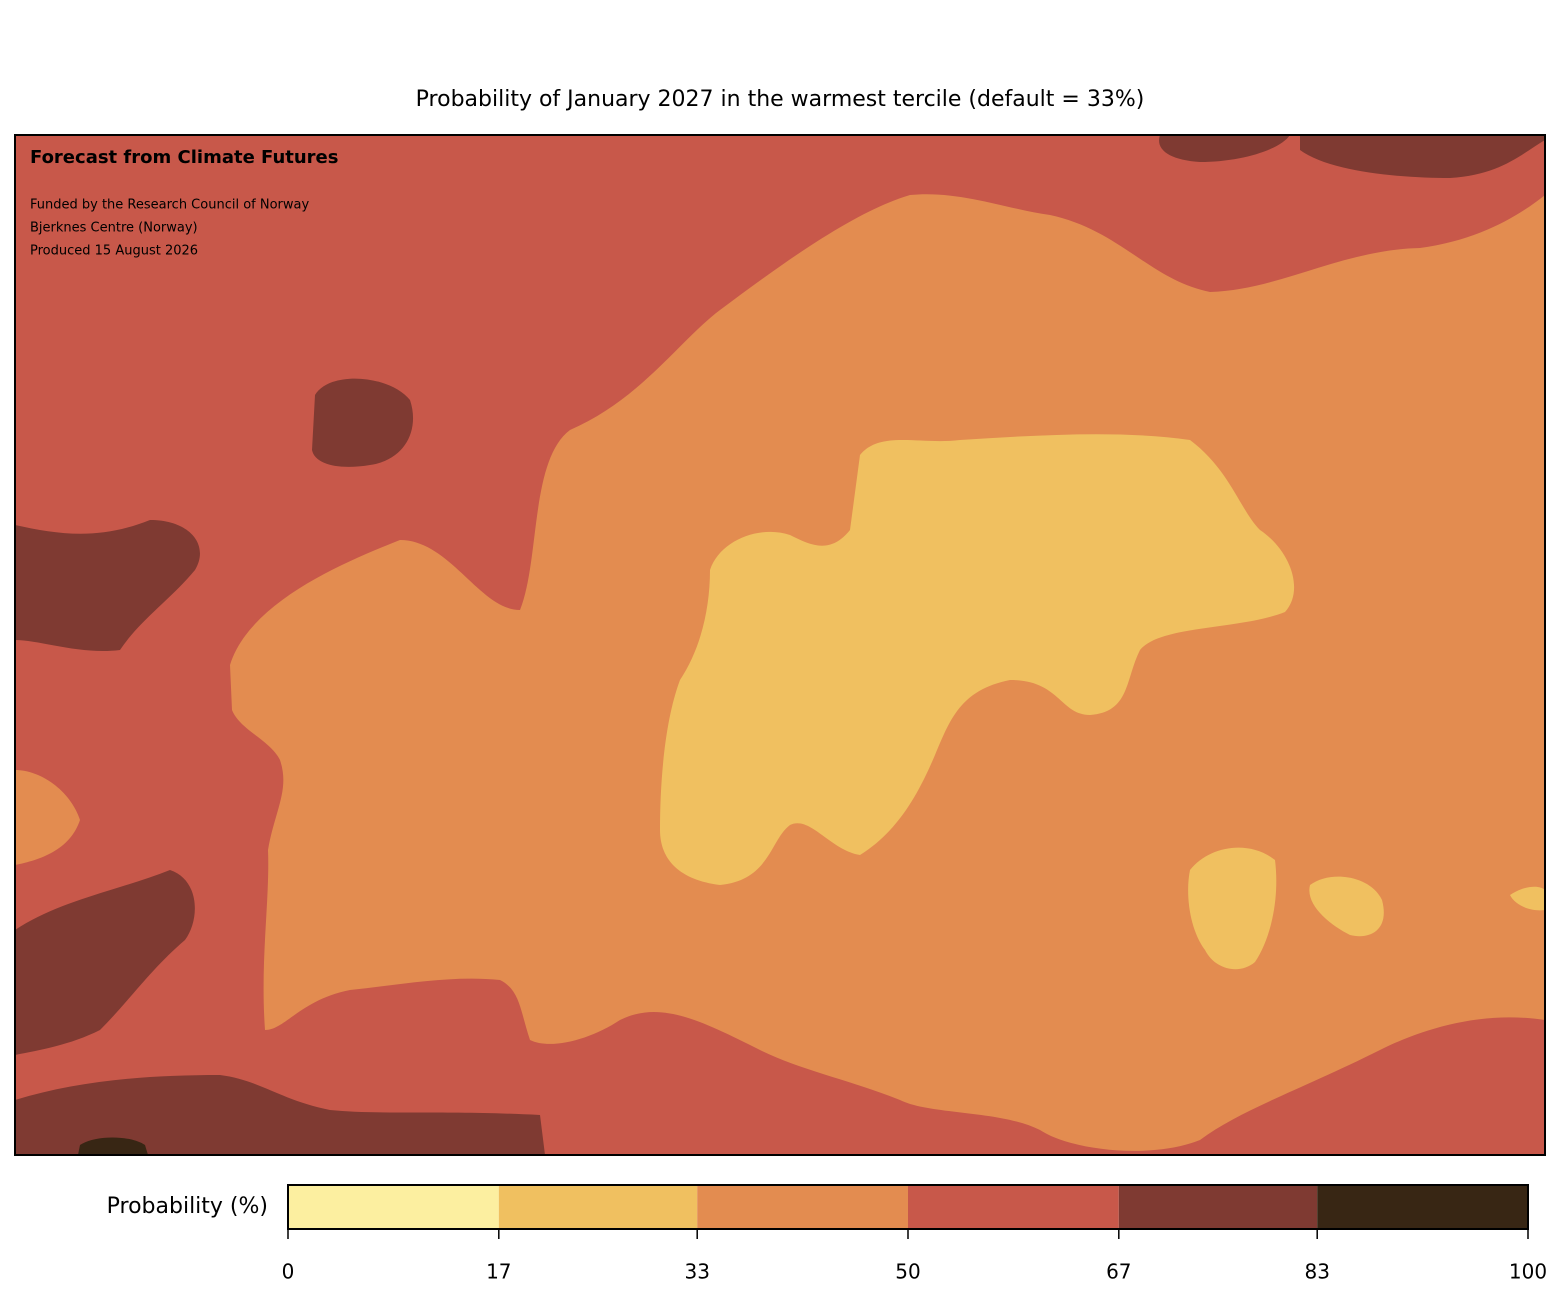 This screenshot has width=1560, height=1309. What do you see at coordinates (184, 157) in the screenshot?
I see `annotation-heading: Forecast from Climate Futures` at bounding box center [184, 157].